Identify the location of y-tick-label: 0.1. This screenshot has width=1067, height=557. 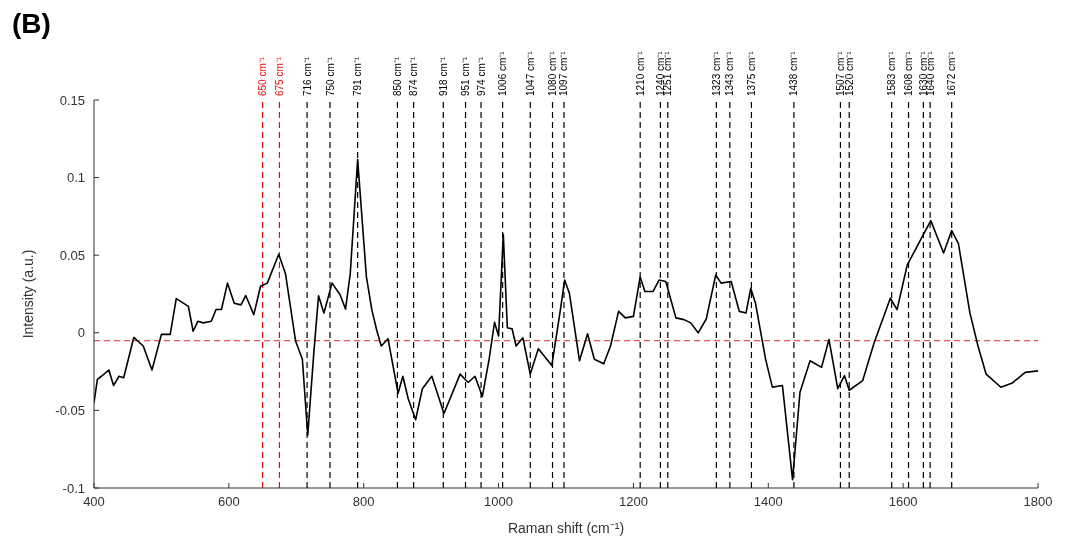
(75, 178).